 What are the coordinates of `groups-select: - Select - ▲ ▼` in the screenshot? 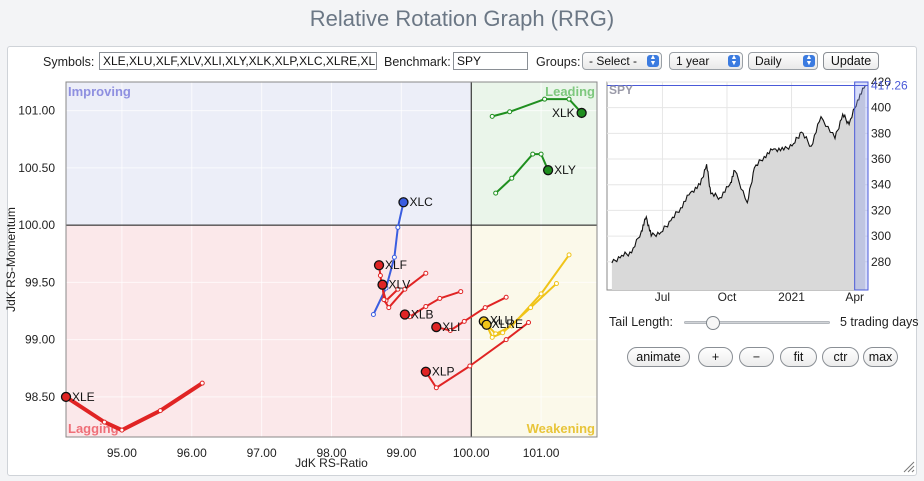 It's located at (622, 61).